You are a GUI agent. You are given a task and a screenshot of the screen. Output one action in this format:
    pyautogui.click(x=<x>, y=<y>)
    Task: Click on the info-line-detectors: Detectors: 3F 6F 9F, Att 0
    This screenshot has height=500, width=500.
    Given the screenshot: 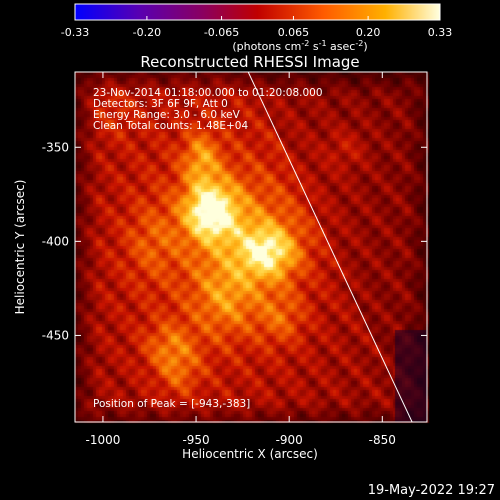 What is the action you would take?
    pyautogui.click(x=160, y=104)
    